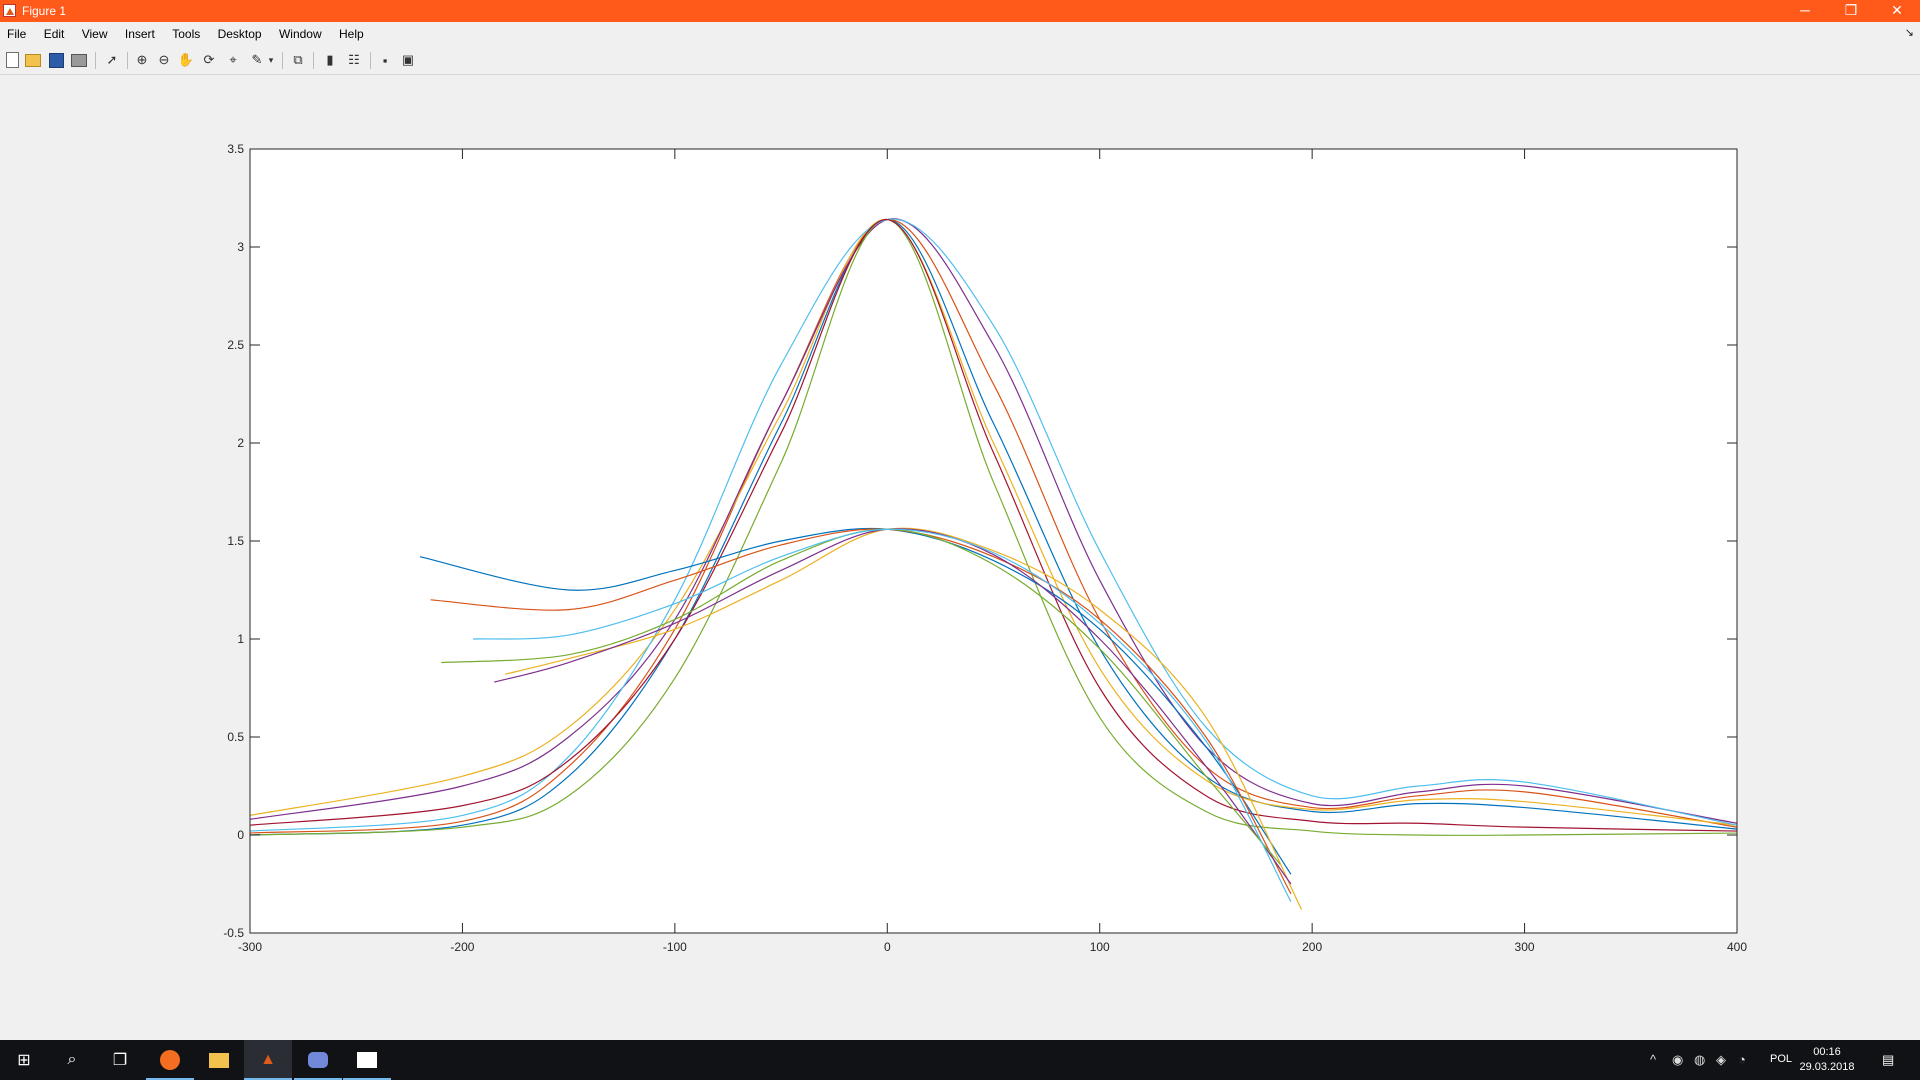 The image size is (1920, 1080). I want to click on x-tick-label: 0, so click(887, 947).